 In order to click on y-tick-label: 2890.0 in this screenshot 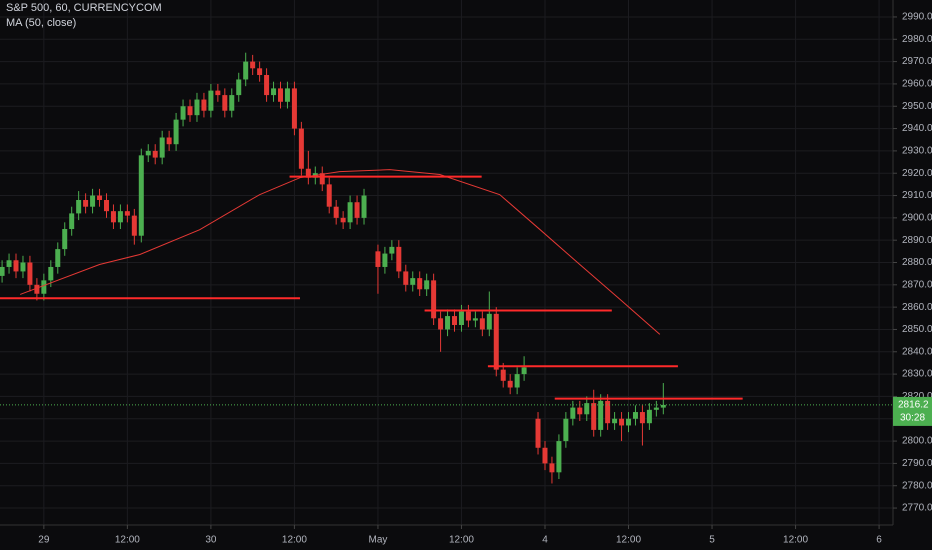, I will do `click(917, 240)`.